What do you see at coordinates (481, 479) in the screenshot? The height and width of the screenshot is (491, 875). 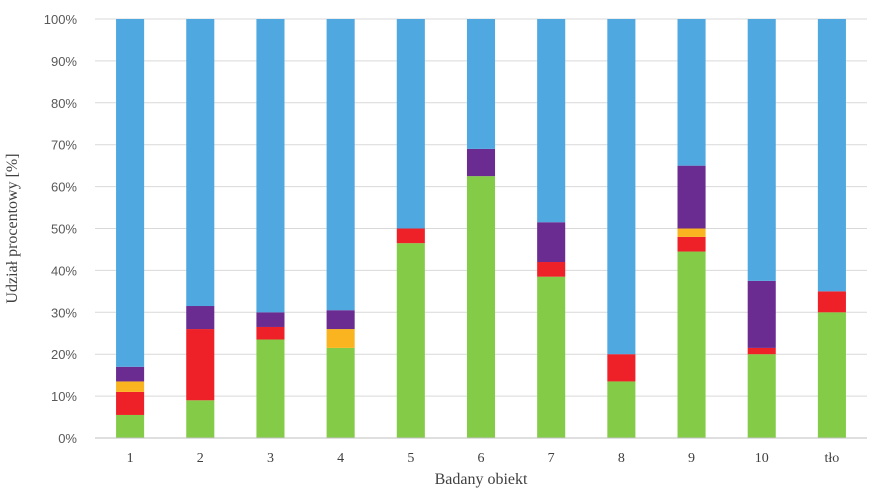 I see `x-axis-title: Badany obiekt` at bounding box center [481, 479].